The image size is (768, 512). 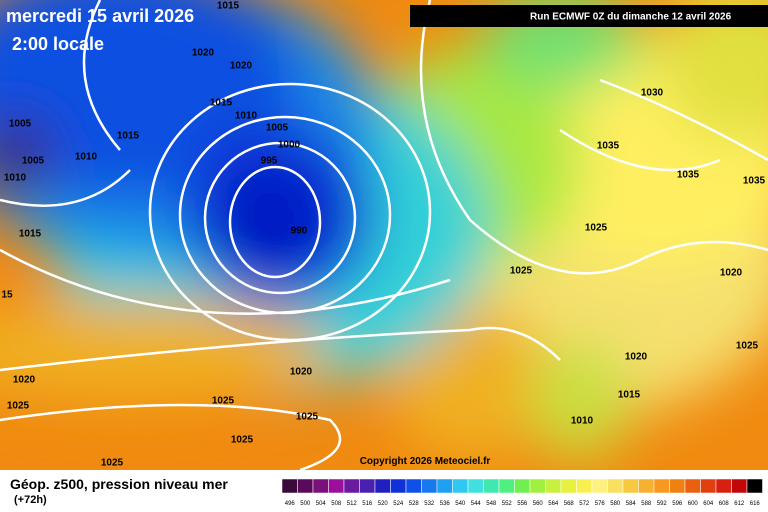 What do you see at coordinates (58, 44) in the screenshot?
I see `time: 2:00 locale` at bounding box center [58, 44].